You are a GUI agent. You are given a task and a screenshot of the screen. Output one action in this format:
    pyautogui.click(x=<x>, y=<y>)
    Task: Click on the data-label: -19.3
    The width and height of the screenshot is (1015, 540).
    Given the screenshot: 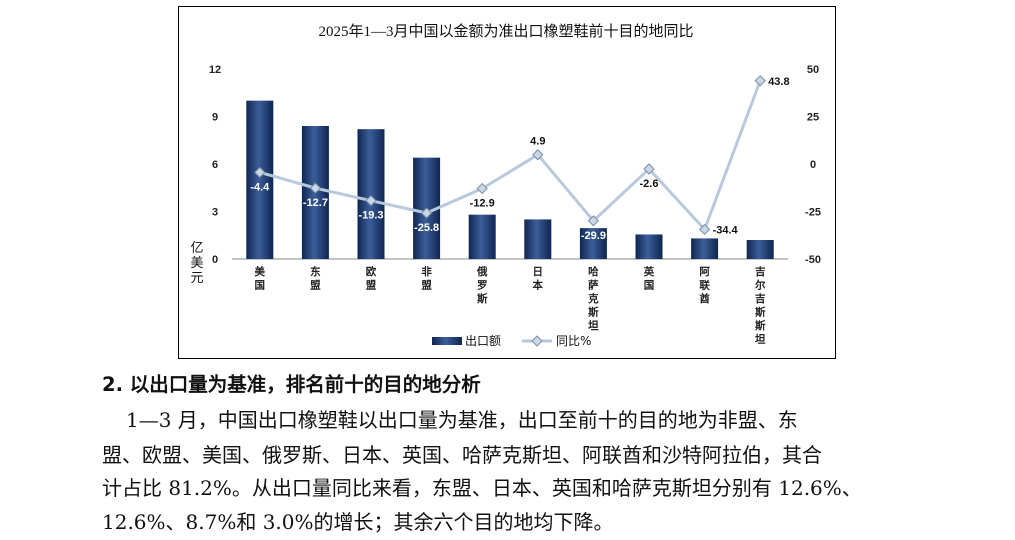 What is the action you would take?
    pyautogui.click(x=370, y=216)
    